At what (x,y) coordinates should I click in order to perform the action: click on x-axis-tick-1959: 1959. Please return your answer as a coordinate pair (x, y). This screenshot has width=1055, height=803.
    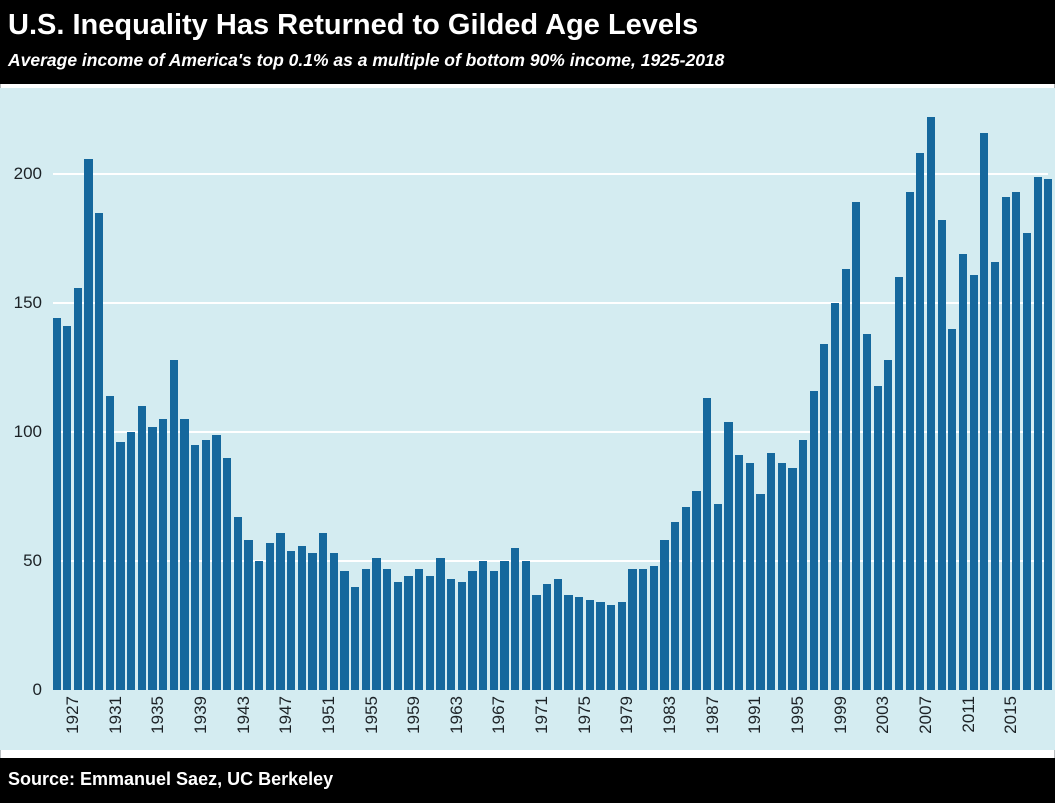
    Looking at the image, I should click on (414, 715).